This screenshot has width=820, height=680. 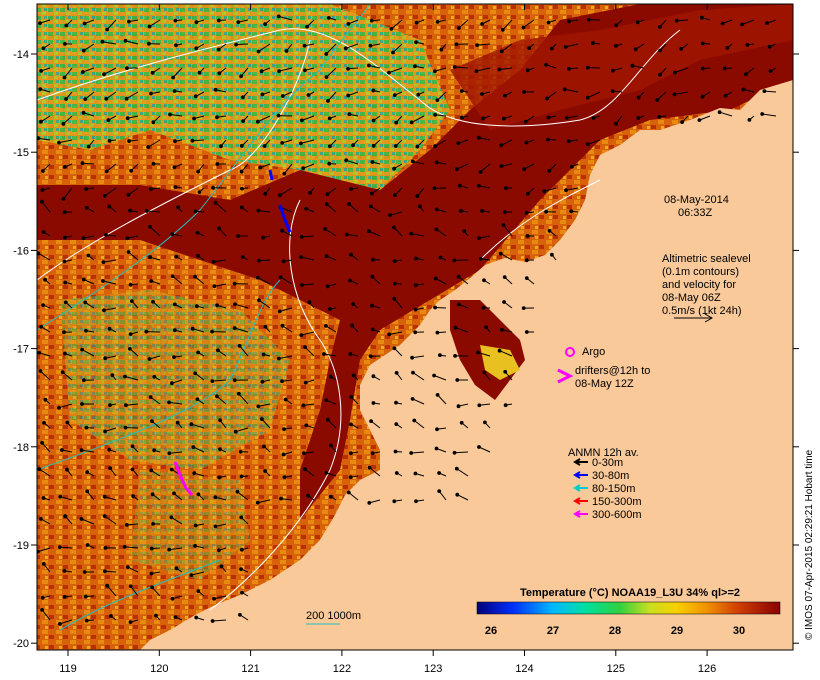 I want to click on time-label: 06:33Z, so click(x=695, y=213).